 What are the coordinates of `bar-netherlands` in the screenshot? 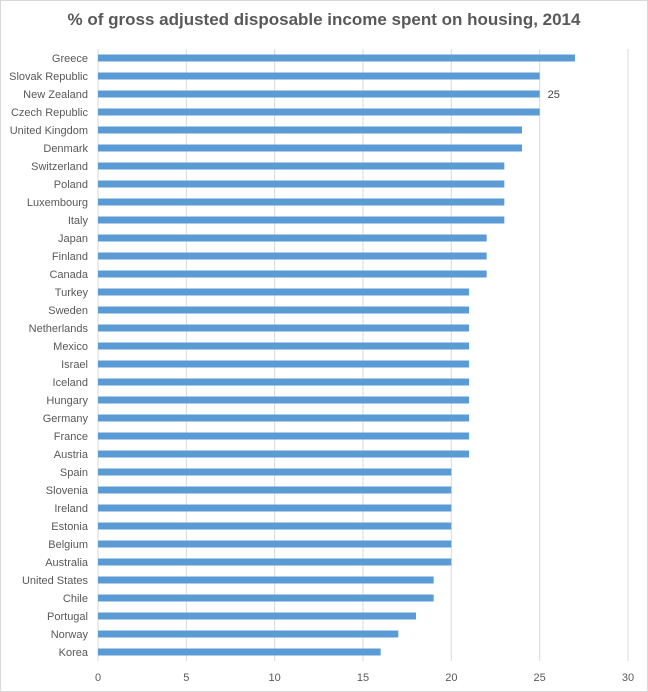 It's located at (283, 328).